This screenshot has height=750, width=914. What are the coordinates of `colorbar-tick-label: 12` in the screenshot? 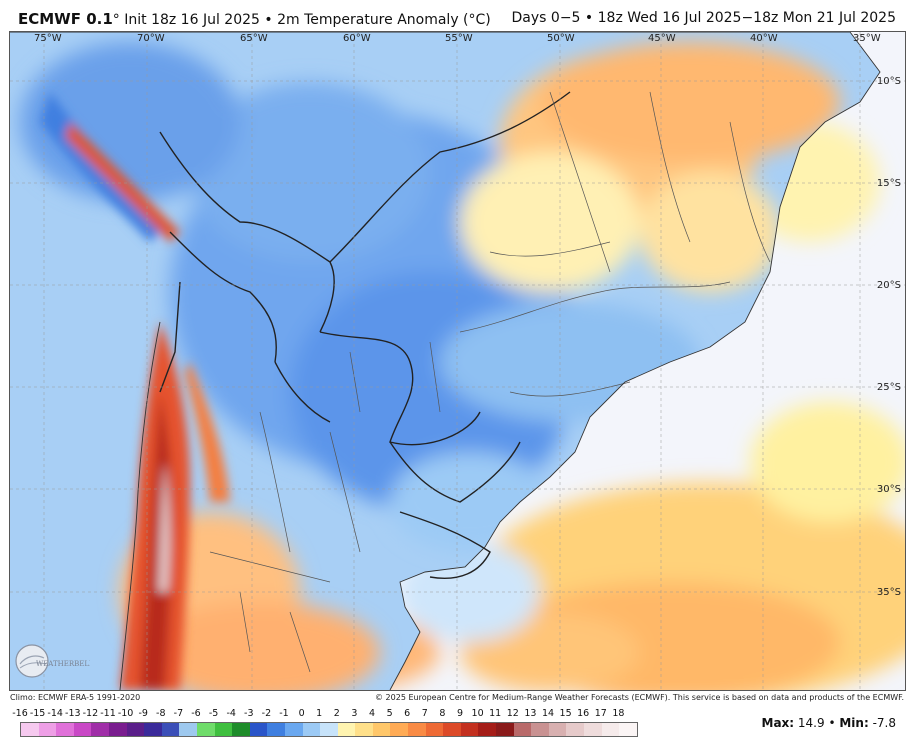 It's located at (512, 713).